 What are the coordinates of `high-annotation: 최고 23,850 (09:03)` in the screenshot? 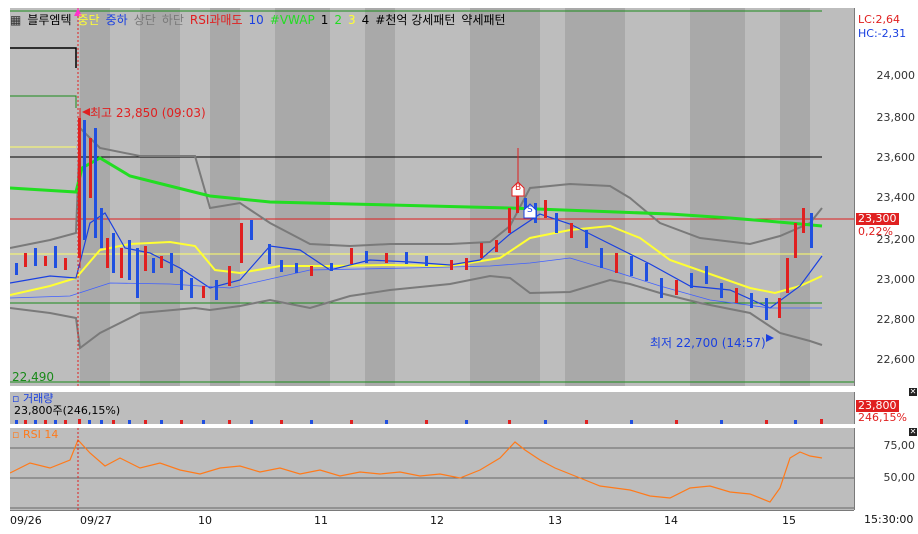 It's located at (148, 113).